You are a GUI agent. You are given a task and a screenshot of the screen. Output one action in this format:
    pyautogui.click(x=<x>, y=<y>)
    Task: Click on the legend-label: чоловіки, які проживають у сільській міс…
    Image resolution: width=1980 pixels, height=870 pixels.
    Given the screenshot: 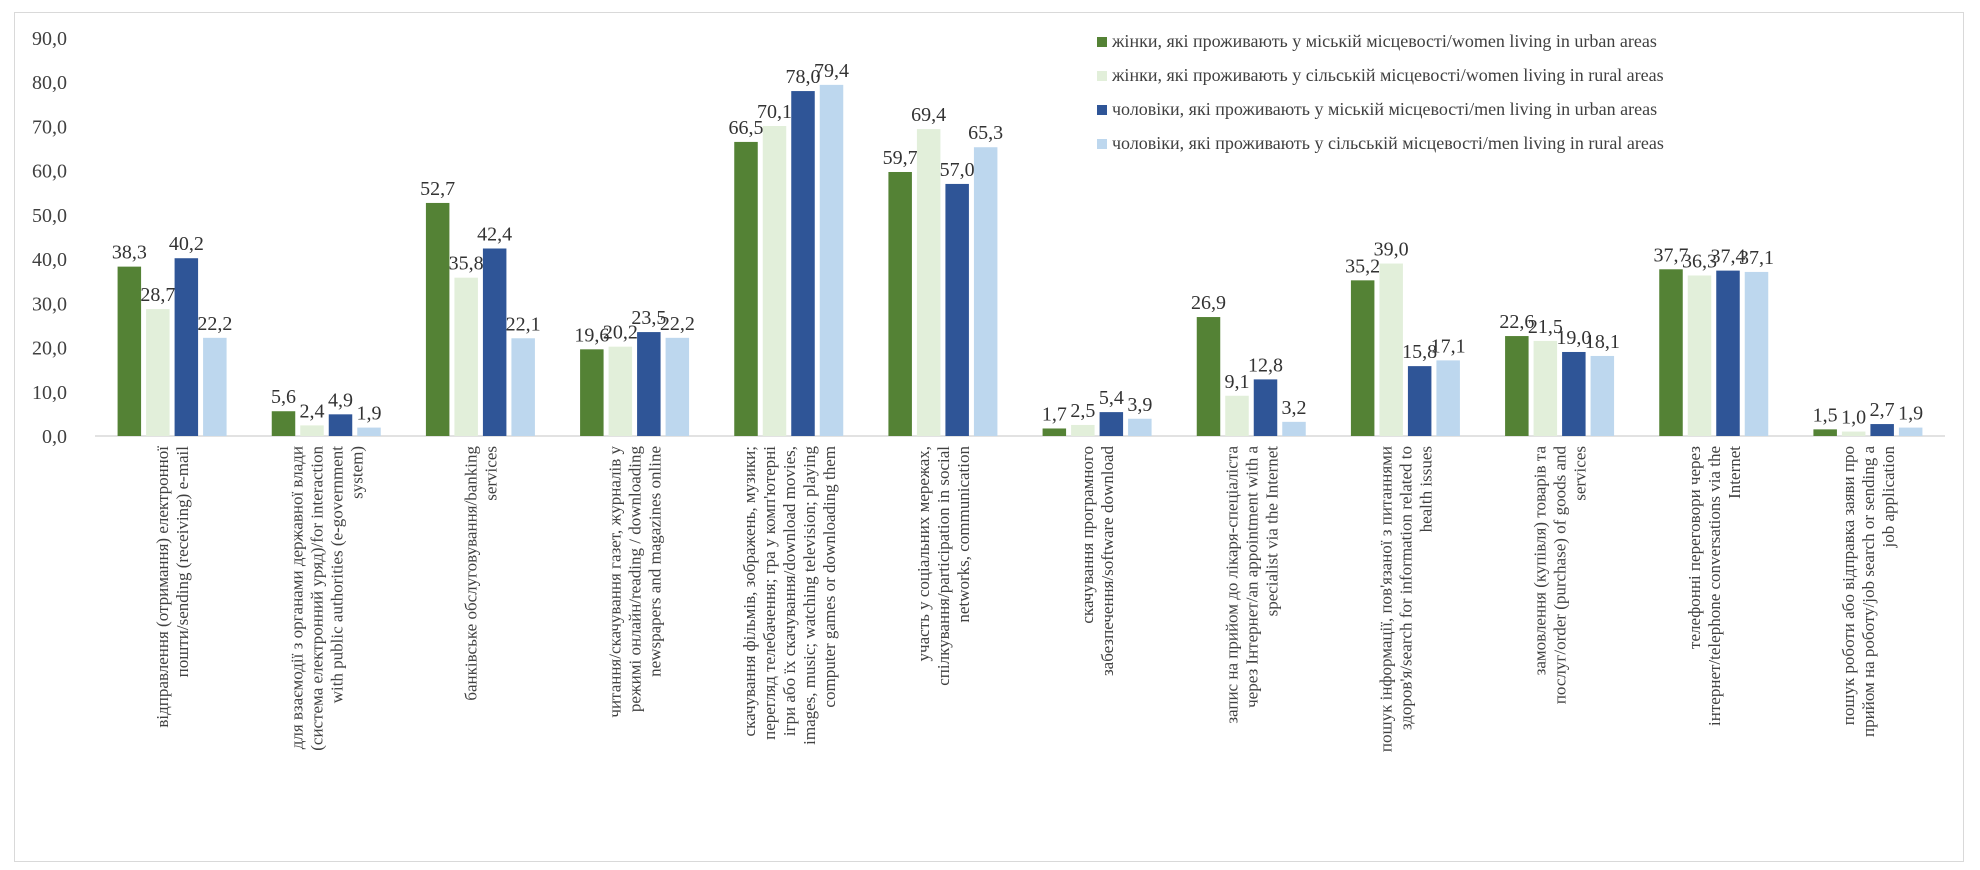 What is the action you would take?
    pyautogui.click(x=1388, y=143)
    